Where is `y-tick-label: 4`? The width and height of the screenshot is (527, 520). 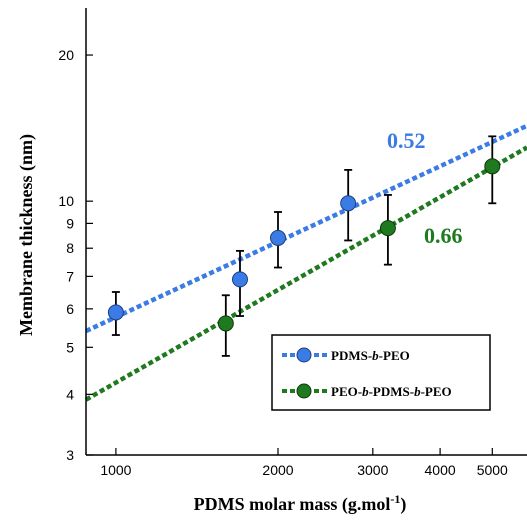
y-tick-label: 4 is located at coordinates (70, 394).